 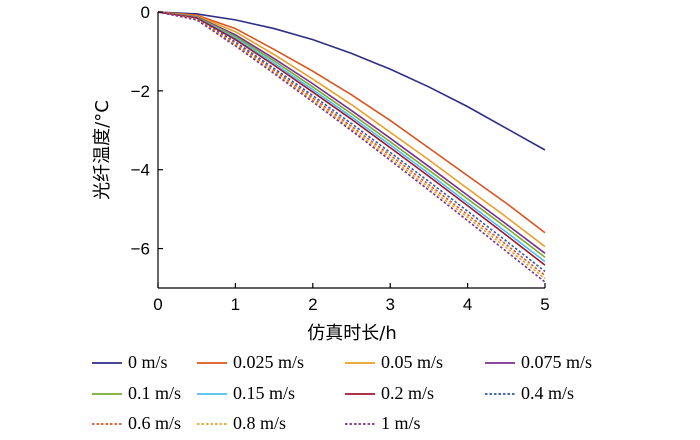 I want to click on legend-label-0: 0 m/s, so click(x=148, y=362).